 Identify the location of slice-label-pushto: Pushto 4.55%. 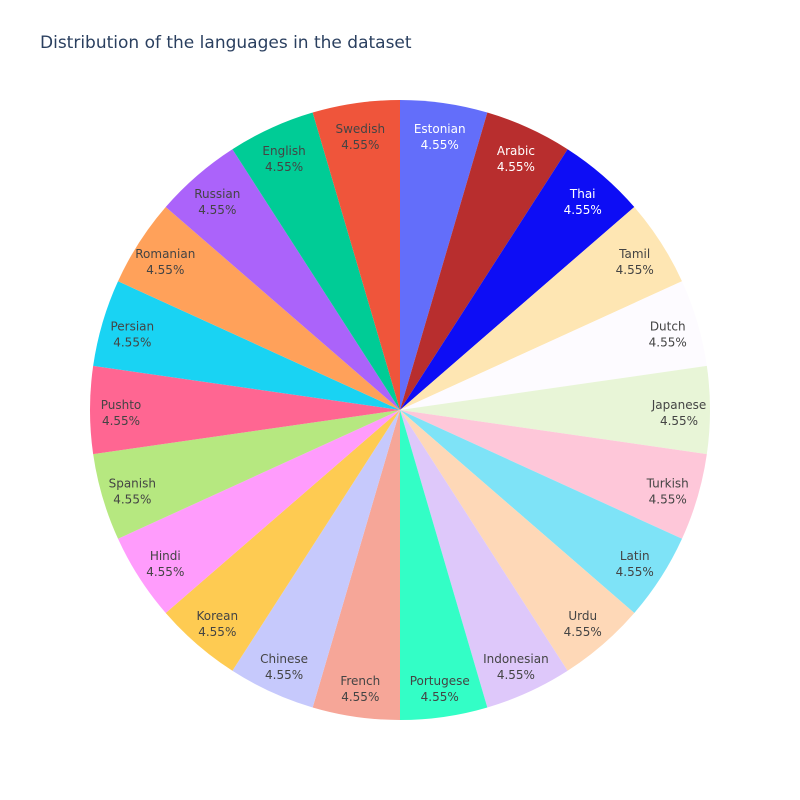
(121, 413).